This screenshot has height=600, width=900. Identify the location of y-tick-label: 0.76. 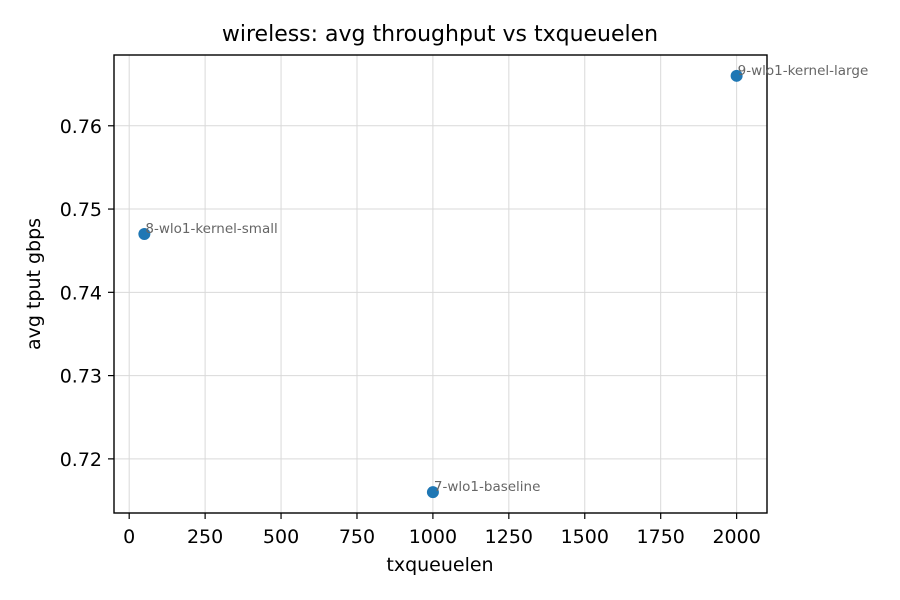
(81, 127).